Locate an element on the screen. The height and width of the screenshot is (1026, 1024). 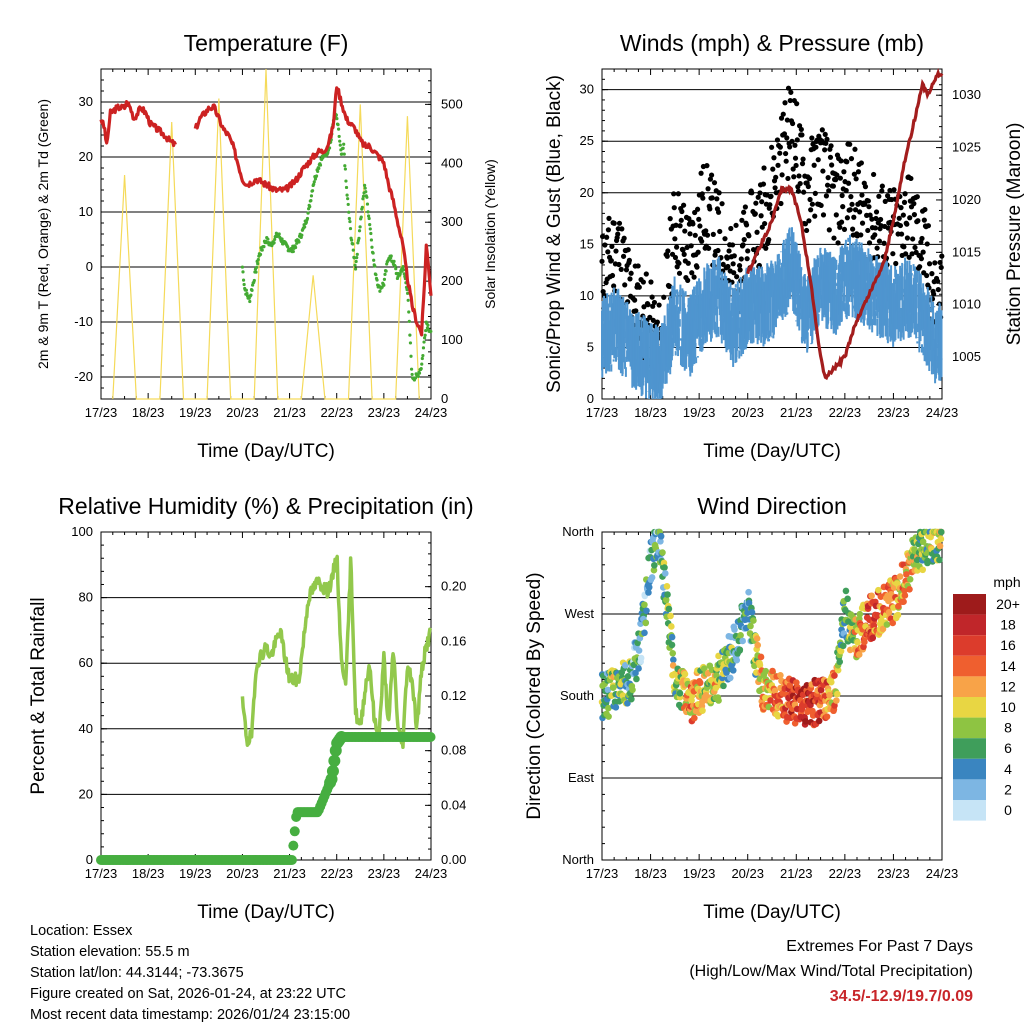
y-tick-label: West is located at coordinates (580, 613).